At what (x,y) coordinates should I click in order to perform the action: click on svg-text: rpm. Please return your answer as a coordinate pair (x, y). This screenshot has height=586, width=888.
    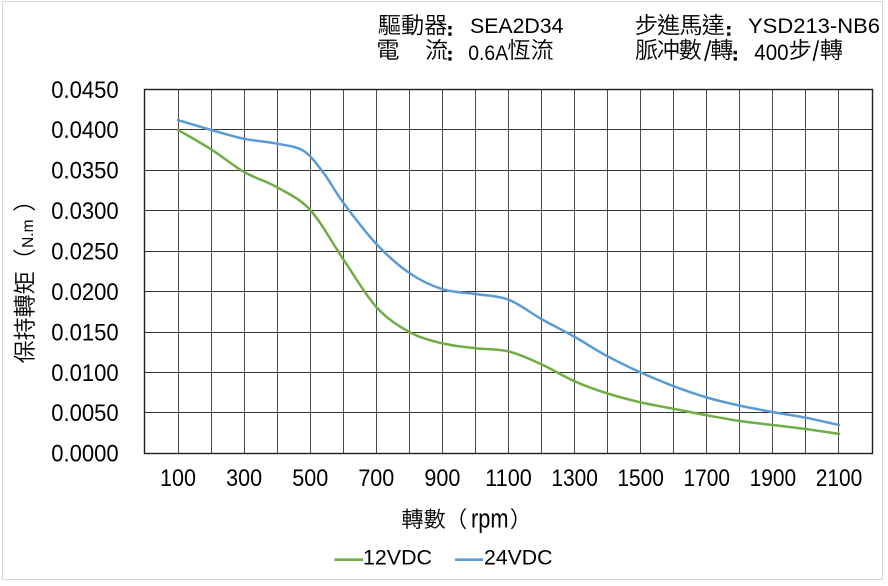
    Looking at the image, I should click on (490, 519).